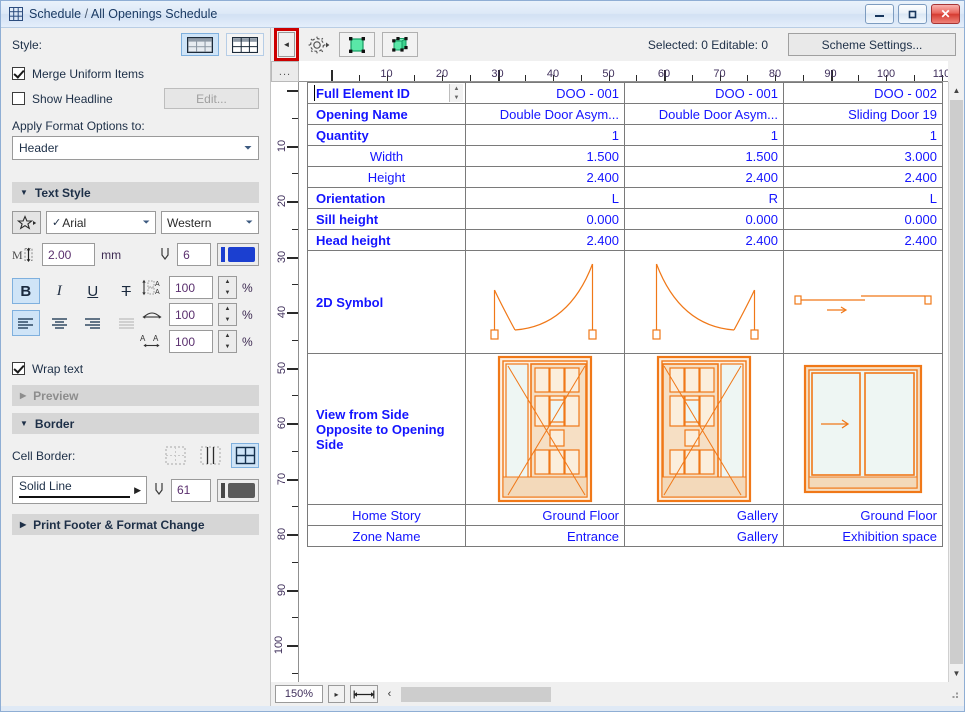 The height and width of the screenshot is (712, 965). Describe the element at coordinates (545, 515) in the screenshot. I see `table-cell: Ground Floor` at that location.